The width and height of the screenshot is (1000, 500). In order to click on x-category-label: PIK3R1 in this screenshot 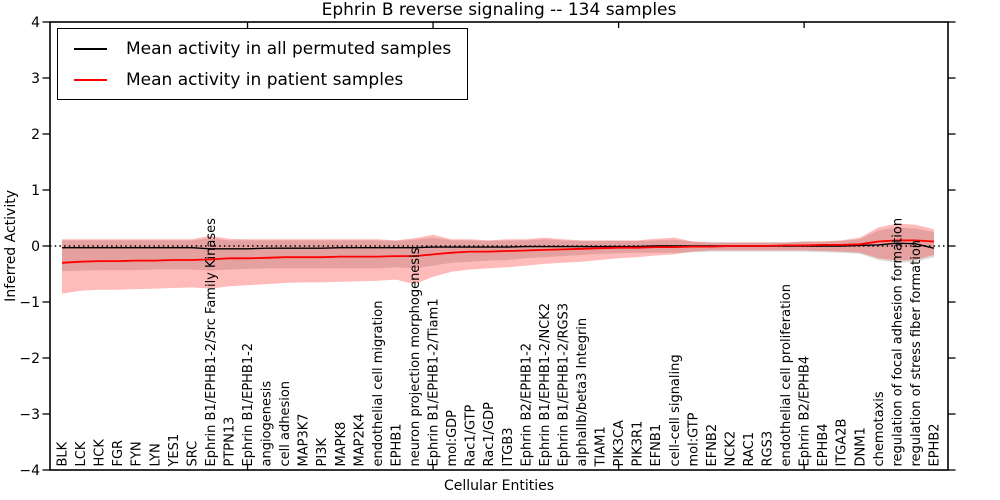, I will do `click(638, 444)`.